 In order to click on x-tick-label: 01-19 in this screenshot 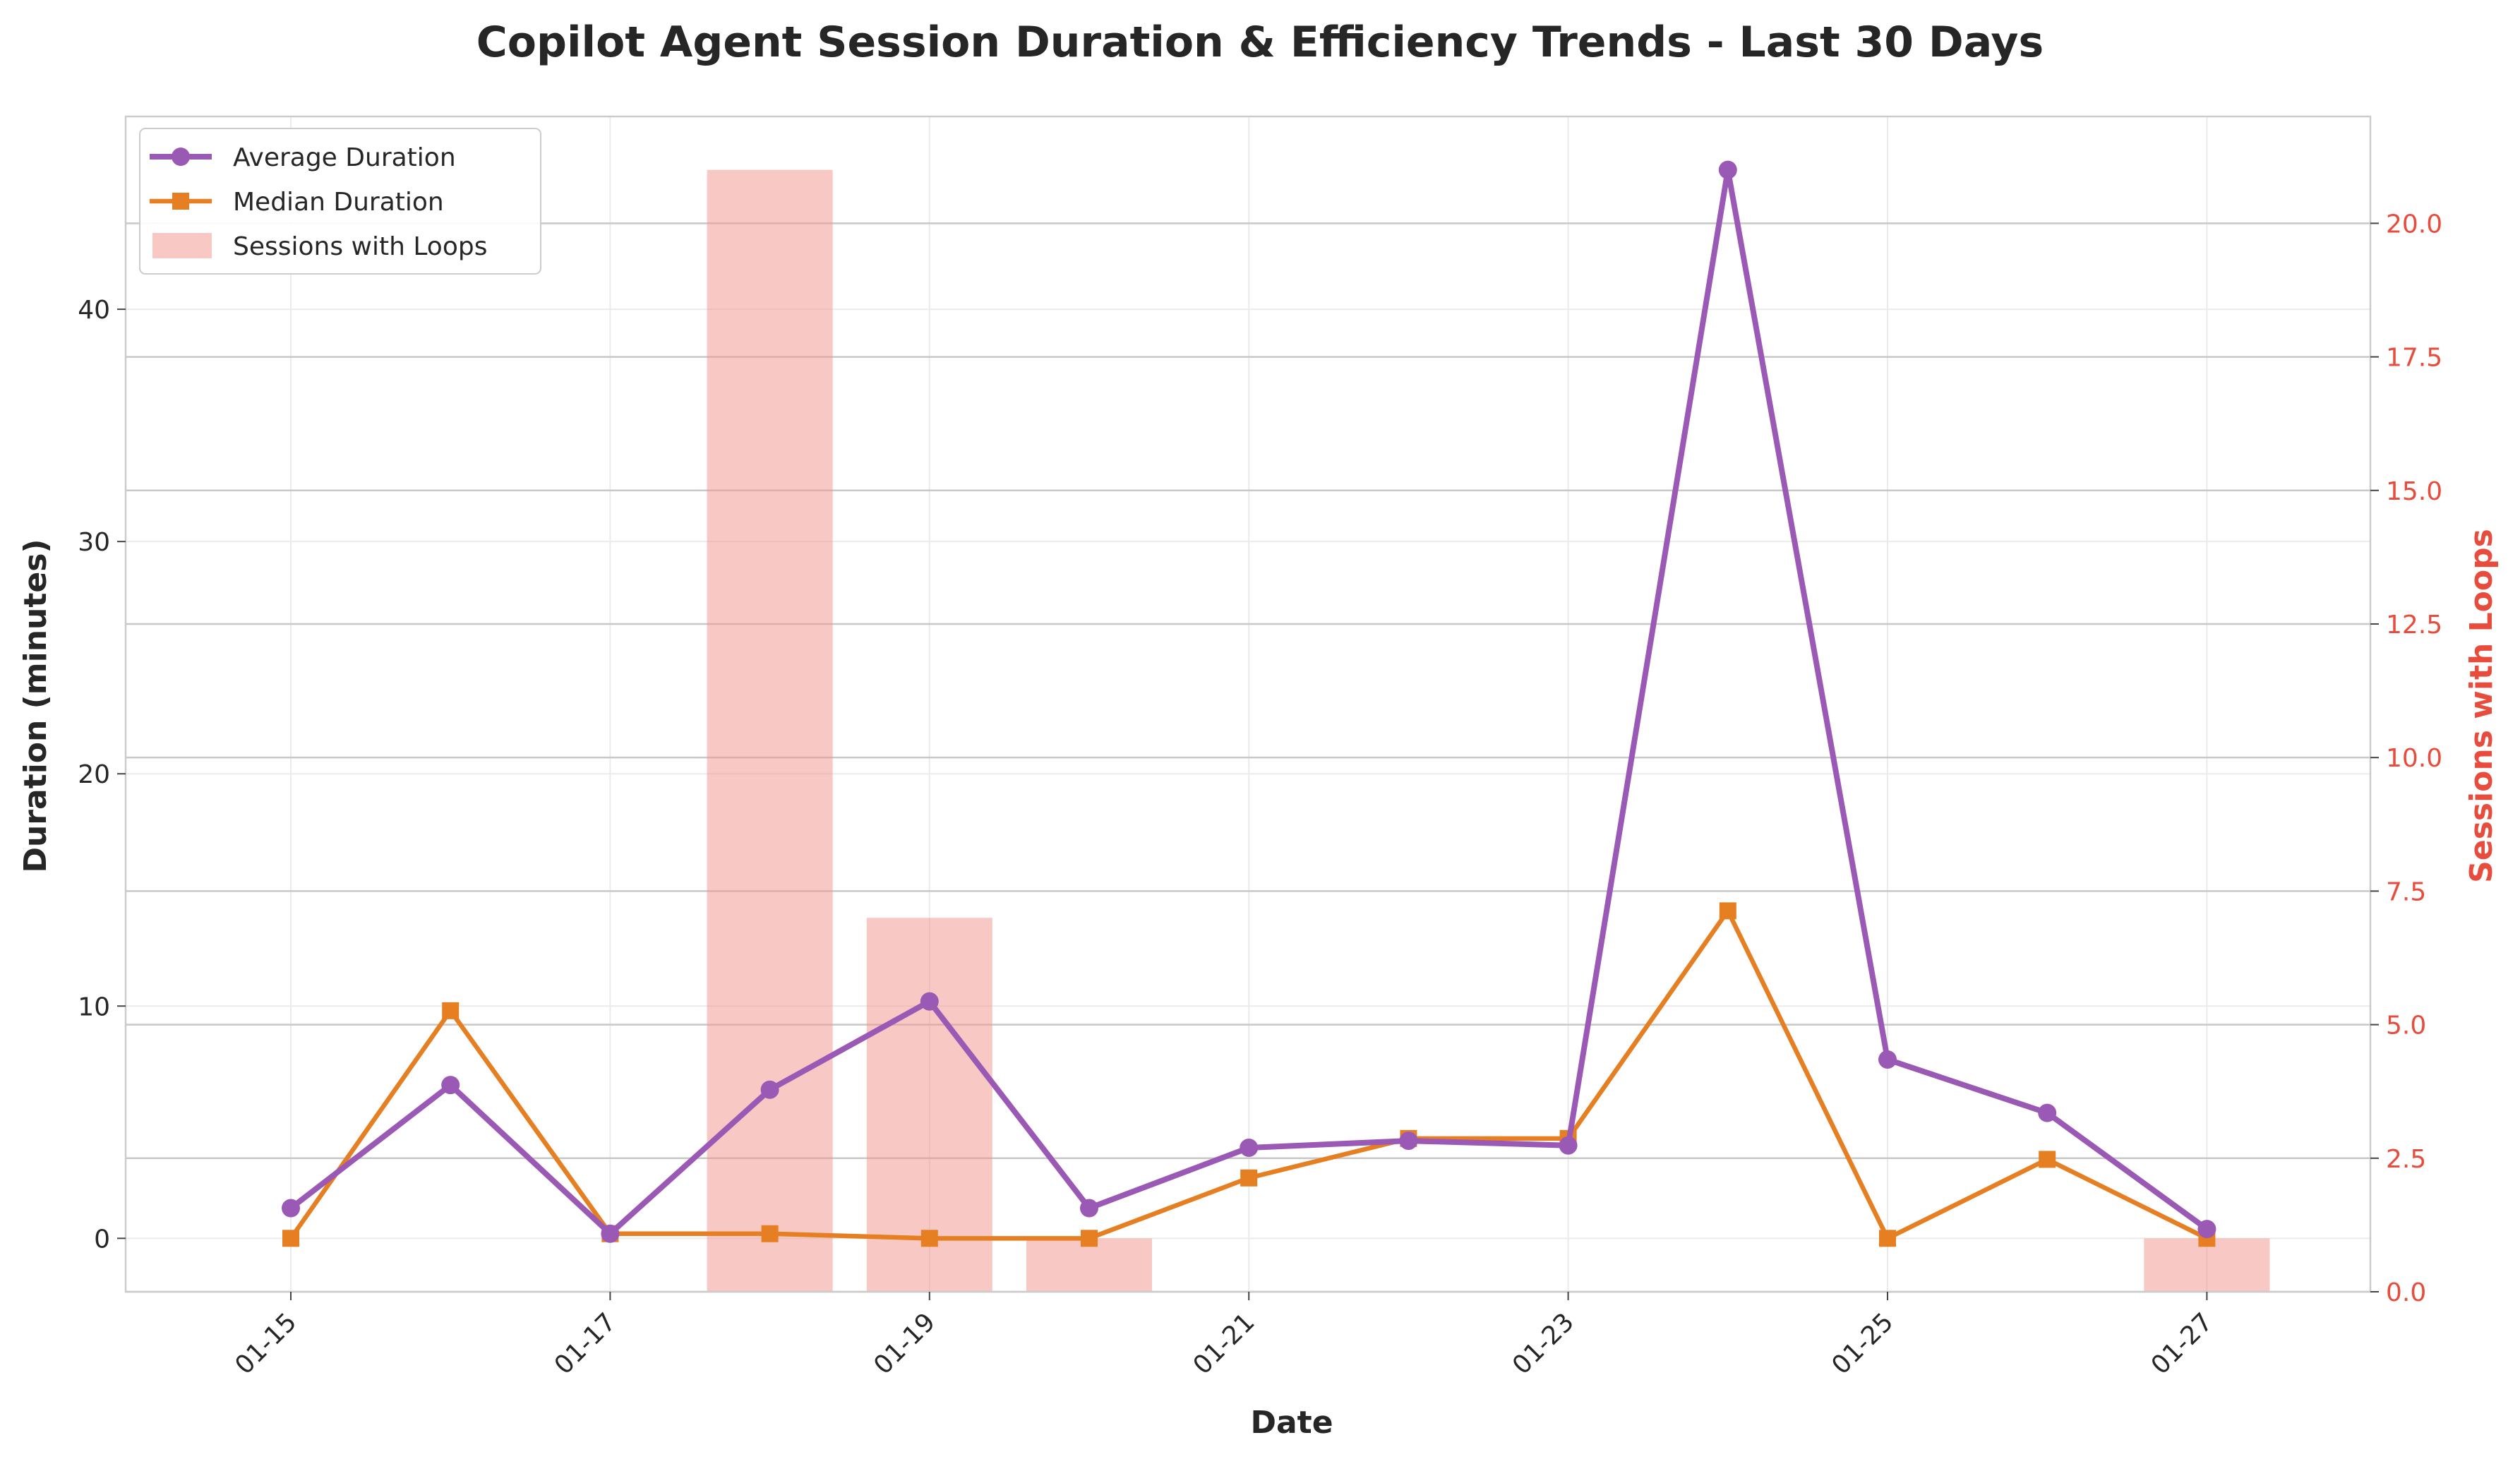, I will do `click(905, 1344)`.